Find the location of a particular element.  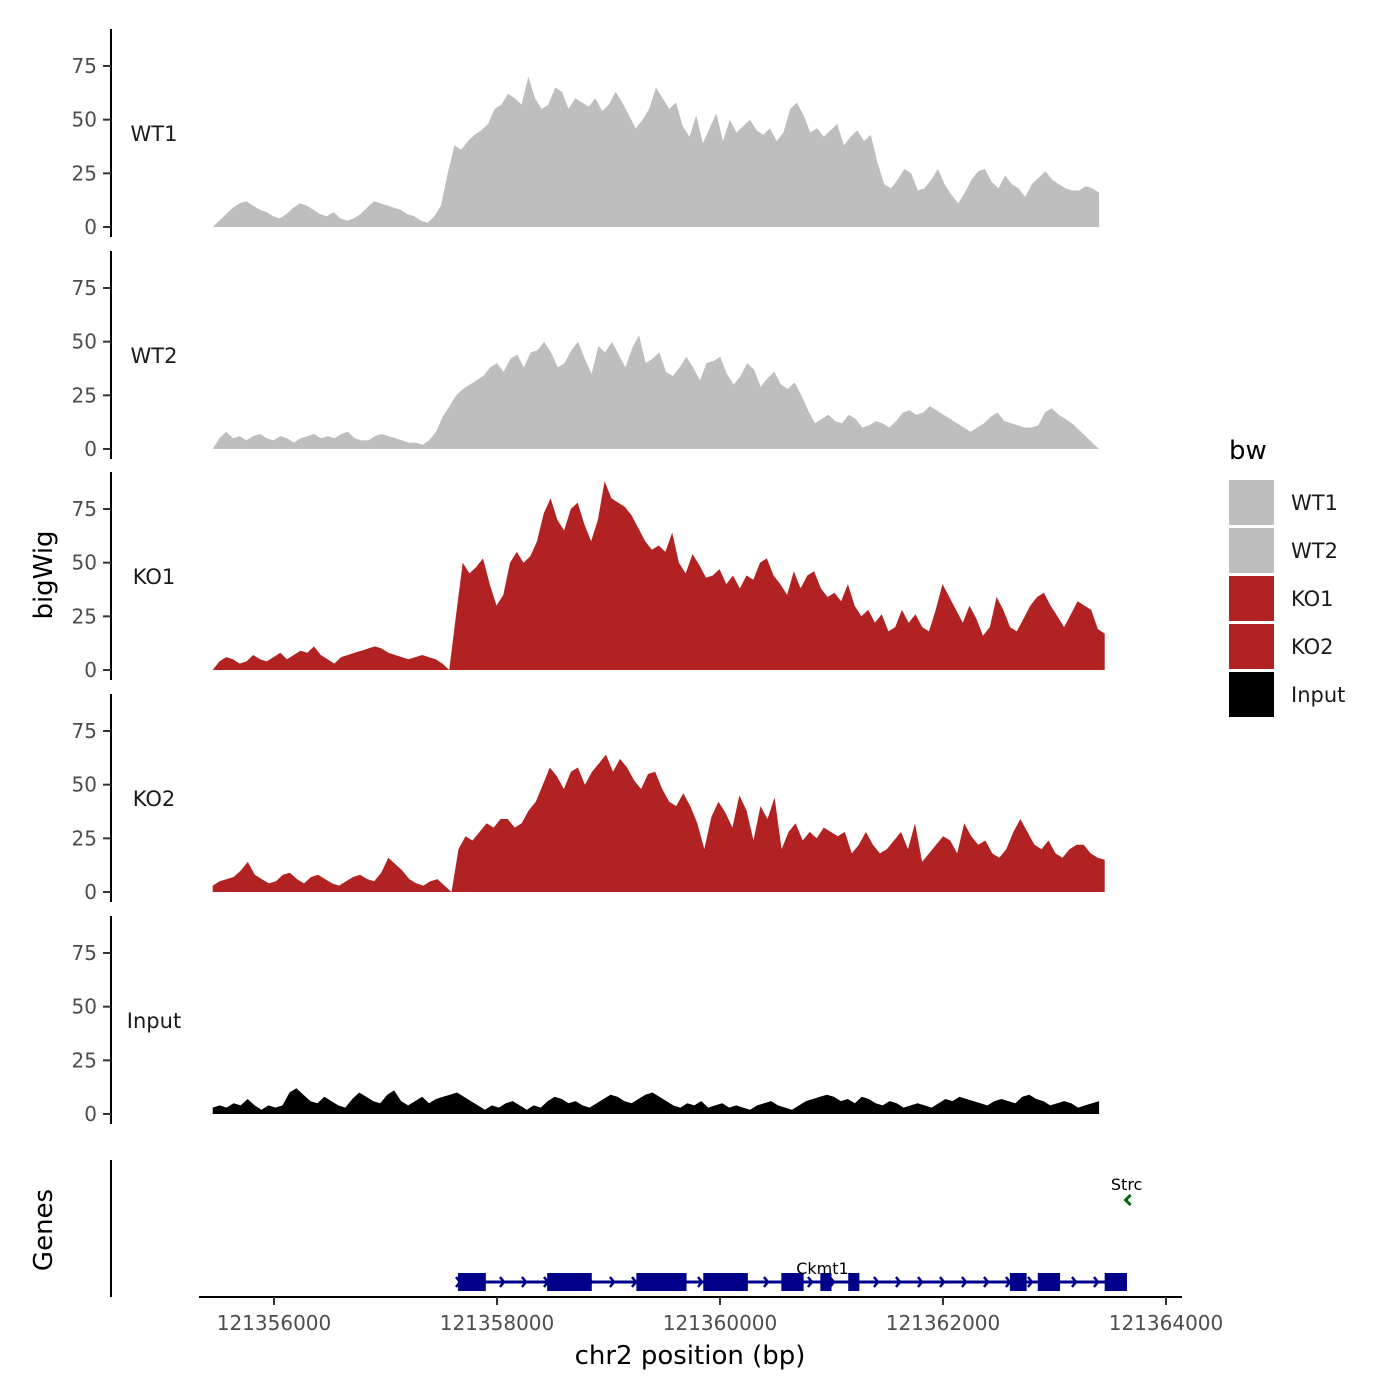

legend-label: KO2 is located at coordinates (1312, 647).